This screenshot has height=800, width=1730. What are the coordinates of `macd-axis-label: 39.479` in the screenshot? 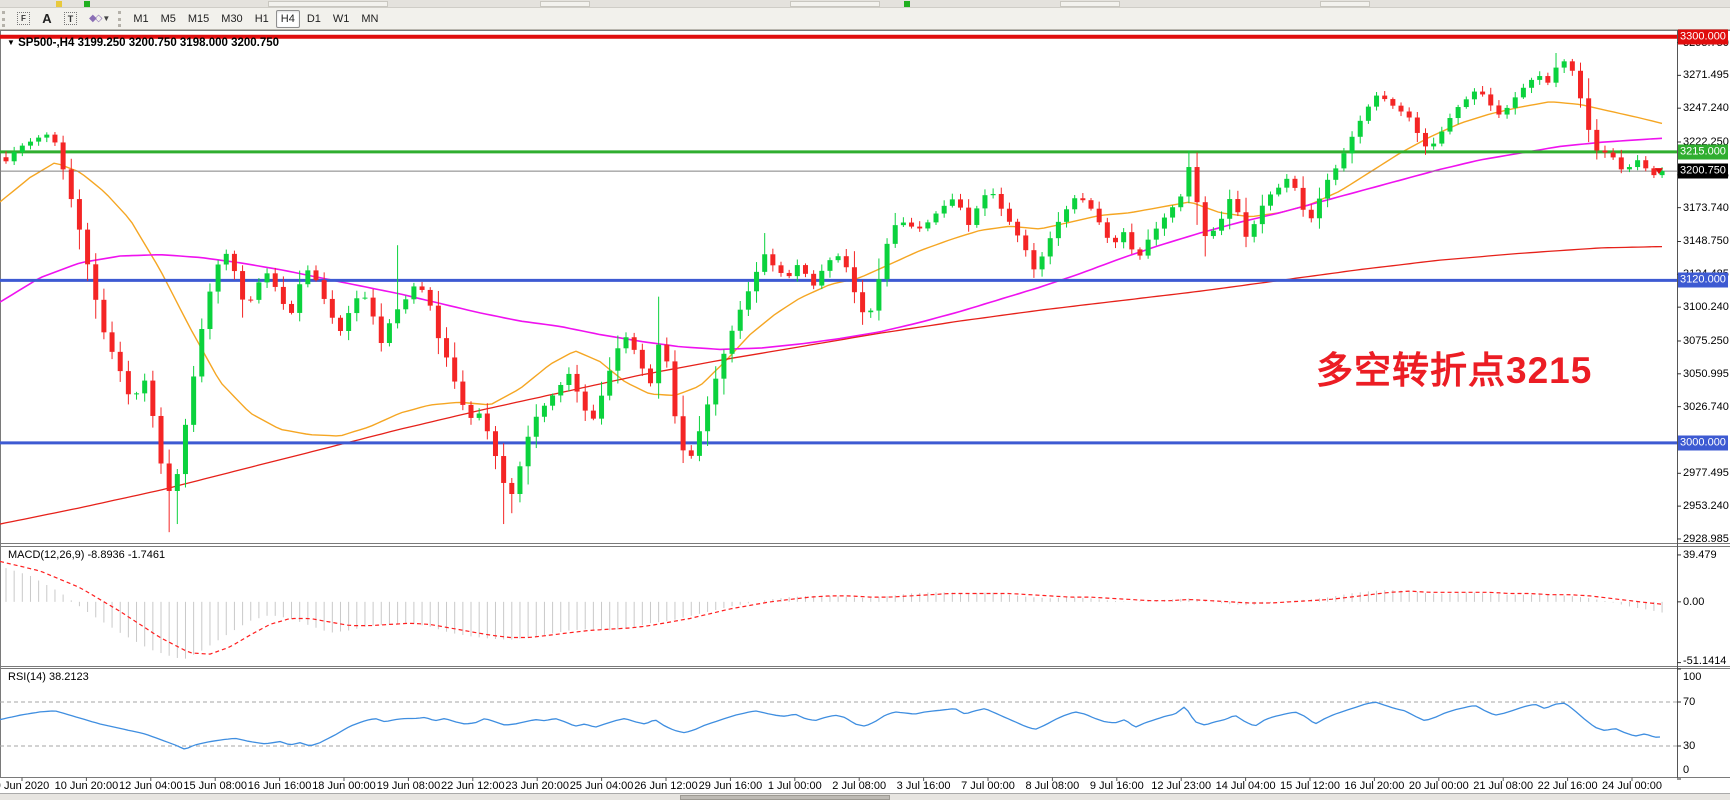 It's located at (1700, 554).